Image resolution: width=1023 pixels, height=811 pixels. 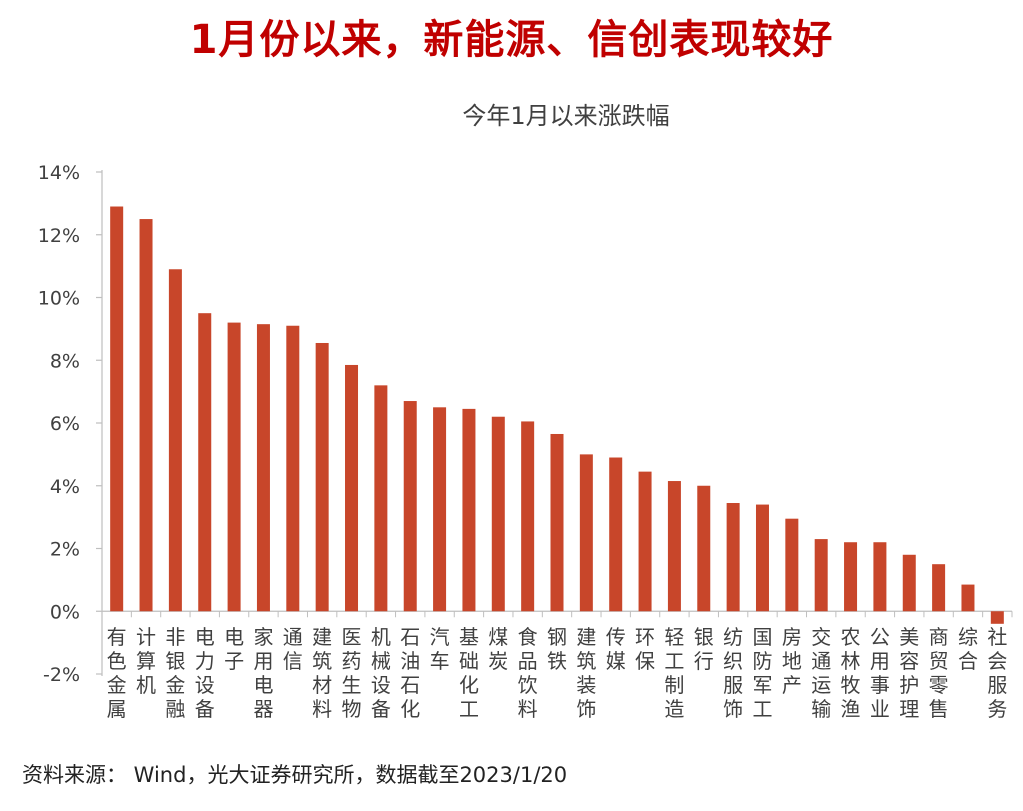 What do you see at coordinates (880, 673) in the screenshot?
I see `x-tick-label: 公用事业` at bounding box center [880, 673].